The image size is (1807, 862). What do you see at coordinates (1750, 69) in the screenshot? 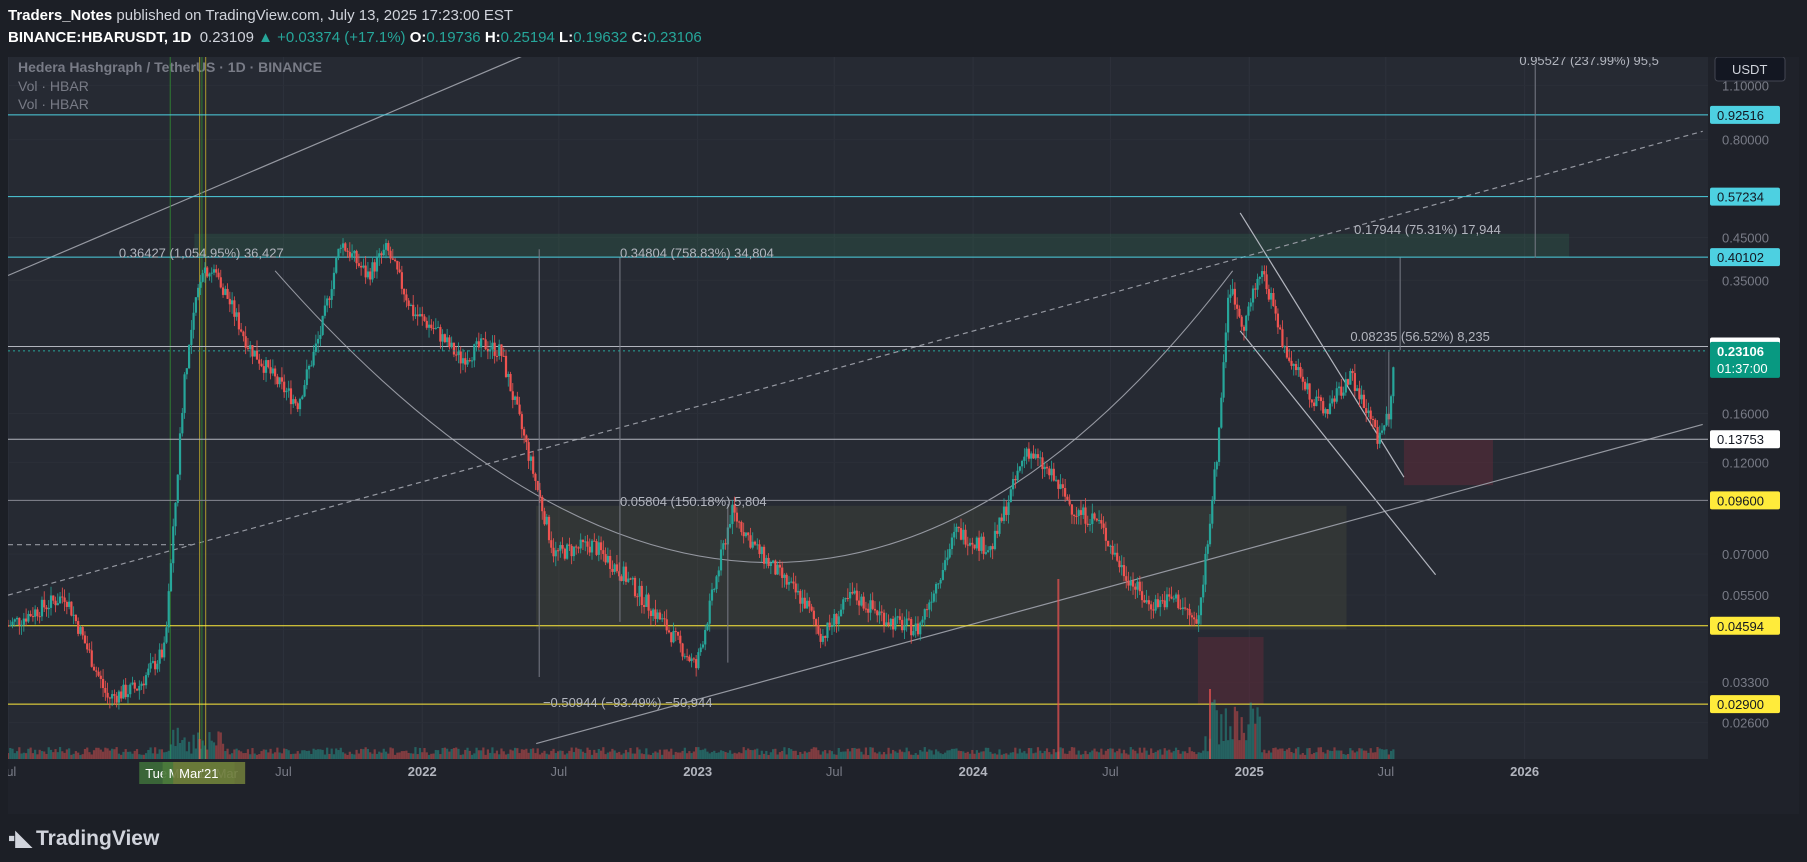
I see `currency-button` at bounding box center [1750, 69].